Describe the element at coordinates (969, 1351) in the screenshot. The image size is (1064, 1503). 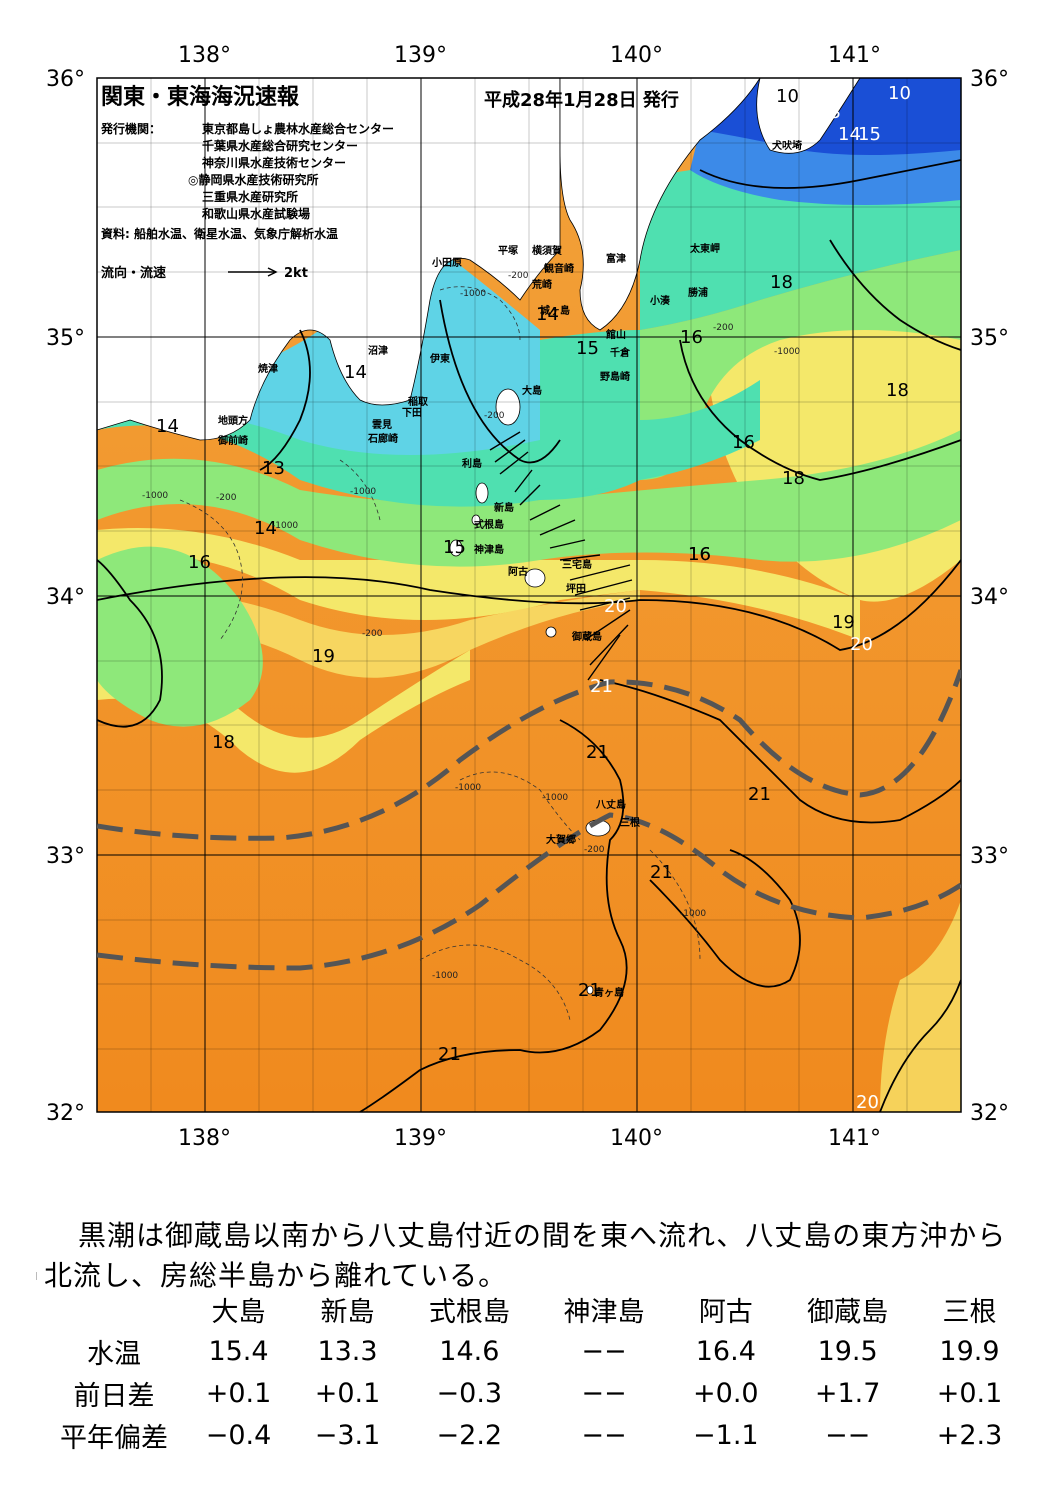
I see `table-cell: 19.9` at that location.